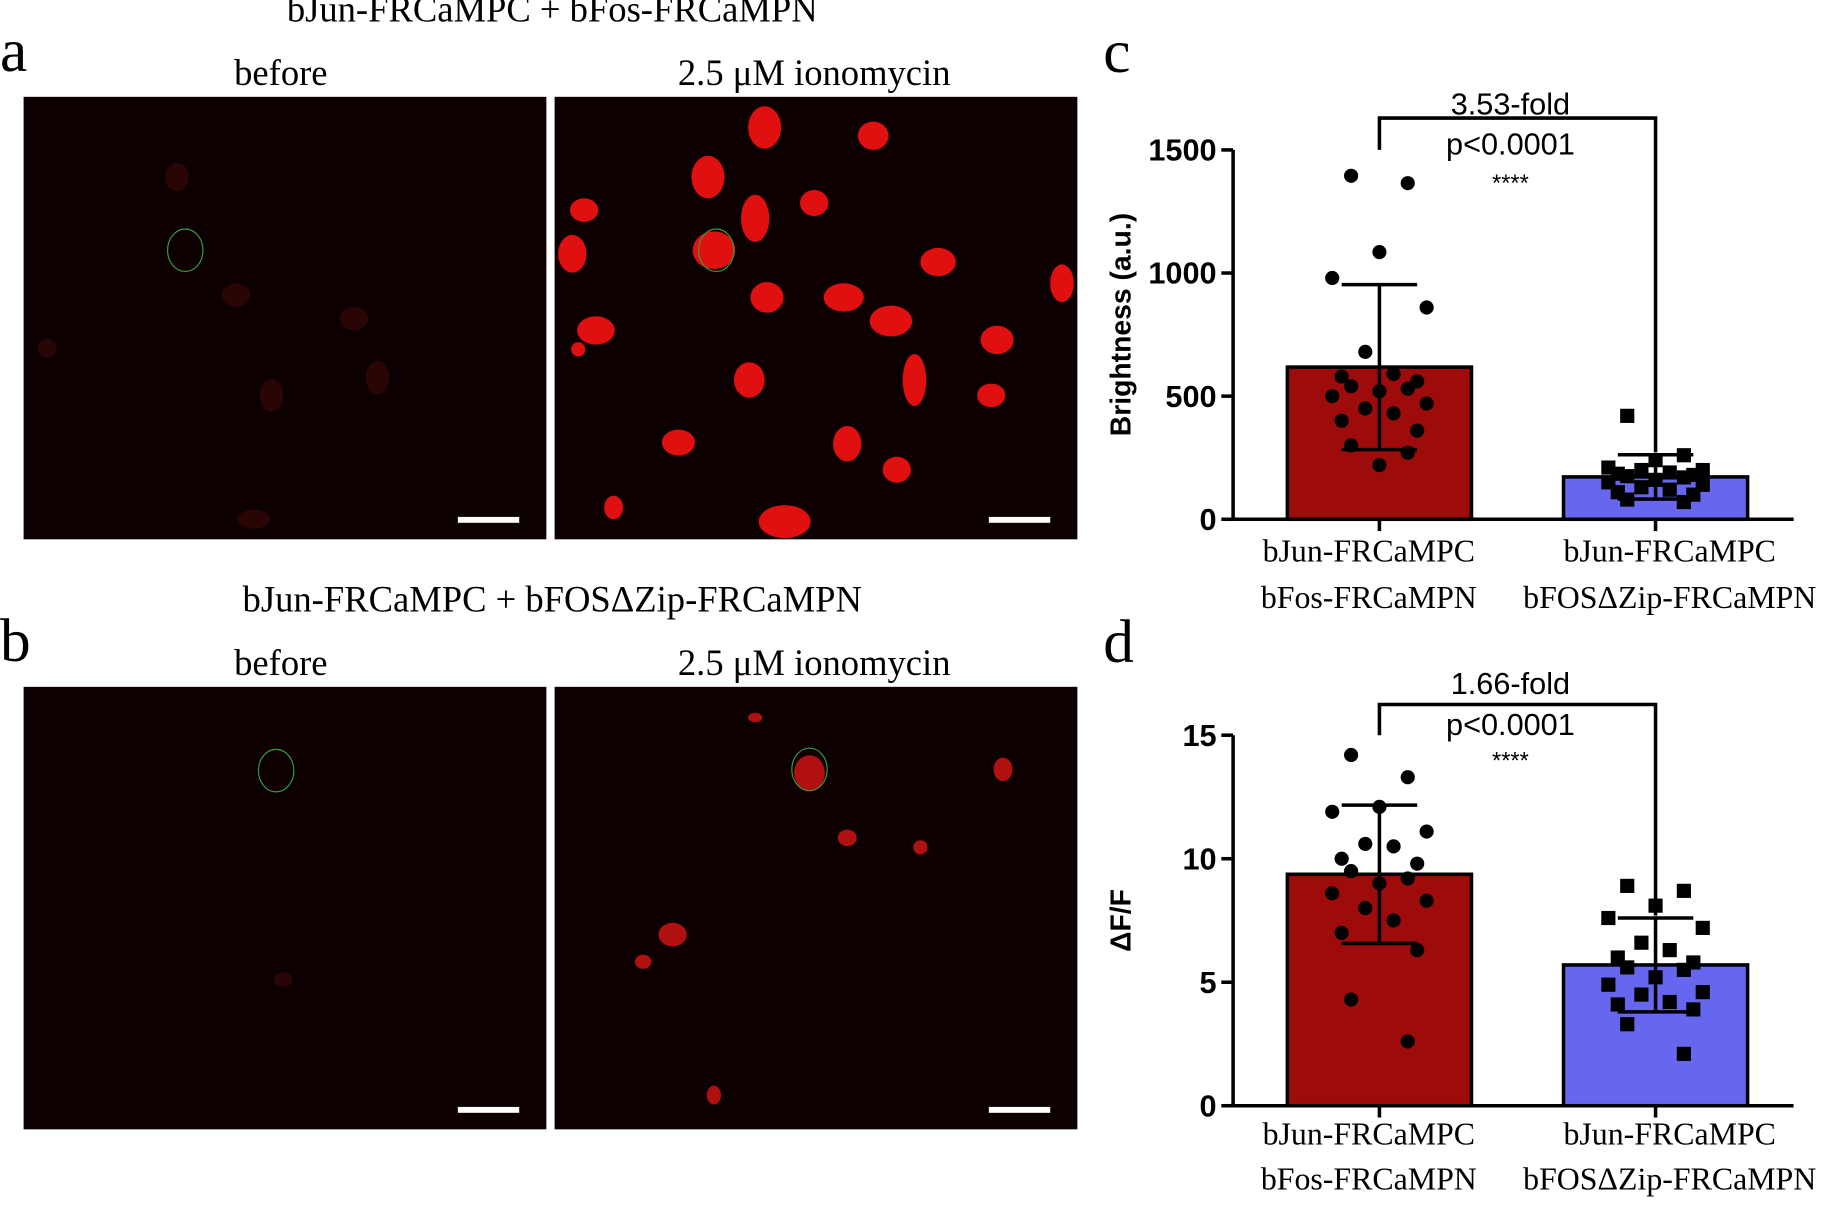 The height and width of the screenshot is (1212, 1842). Describe the element at coordinates (1121, 324) in the screenshot. I see `y-axis-label: Brightness (a.u.)` at that location.